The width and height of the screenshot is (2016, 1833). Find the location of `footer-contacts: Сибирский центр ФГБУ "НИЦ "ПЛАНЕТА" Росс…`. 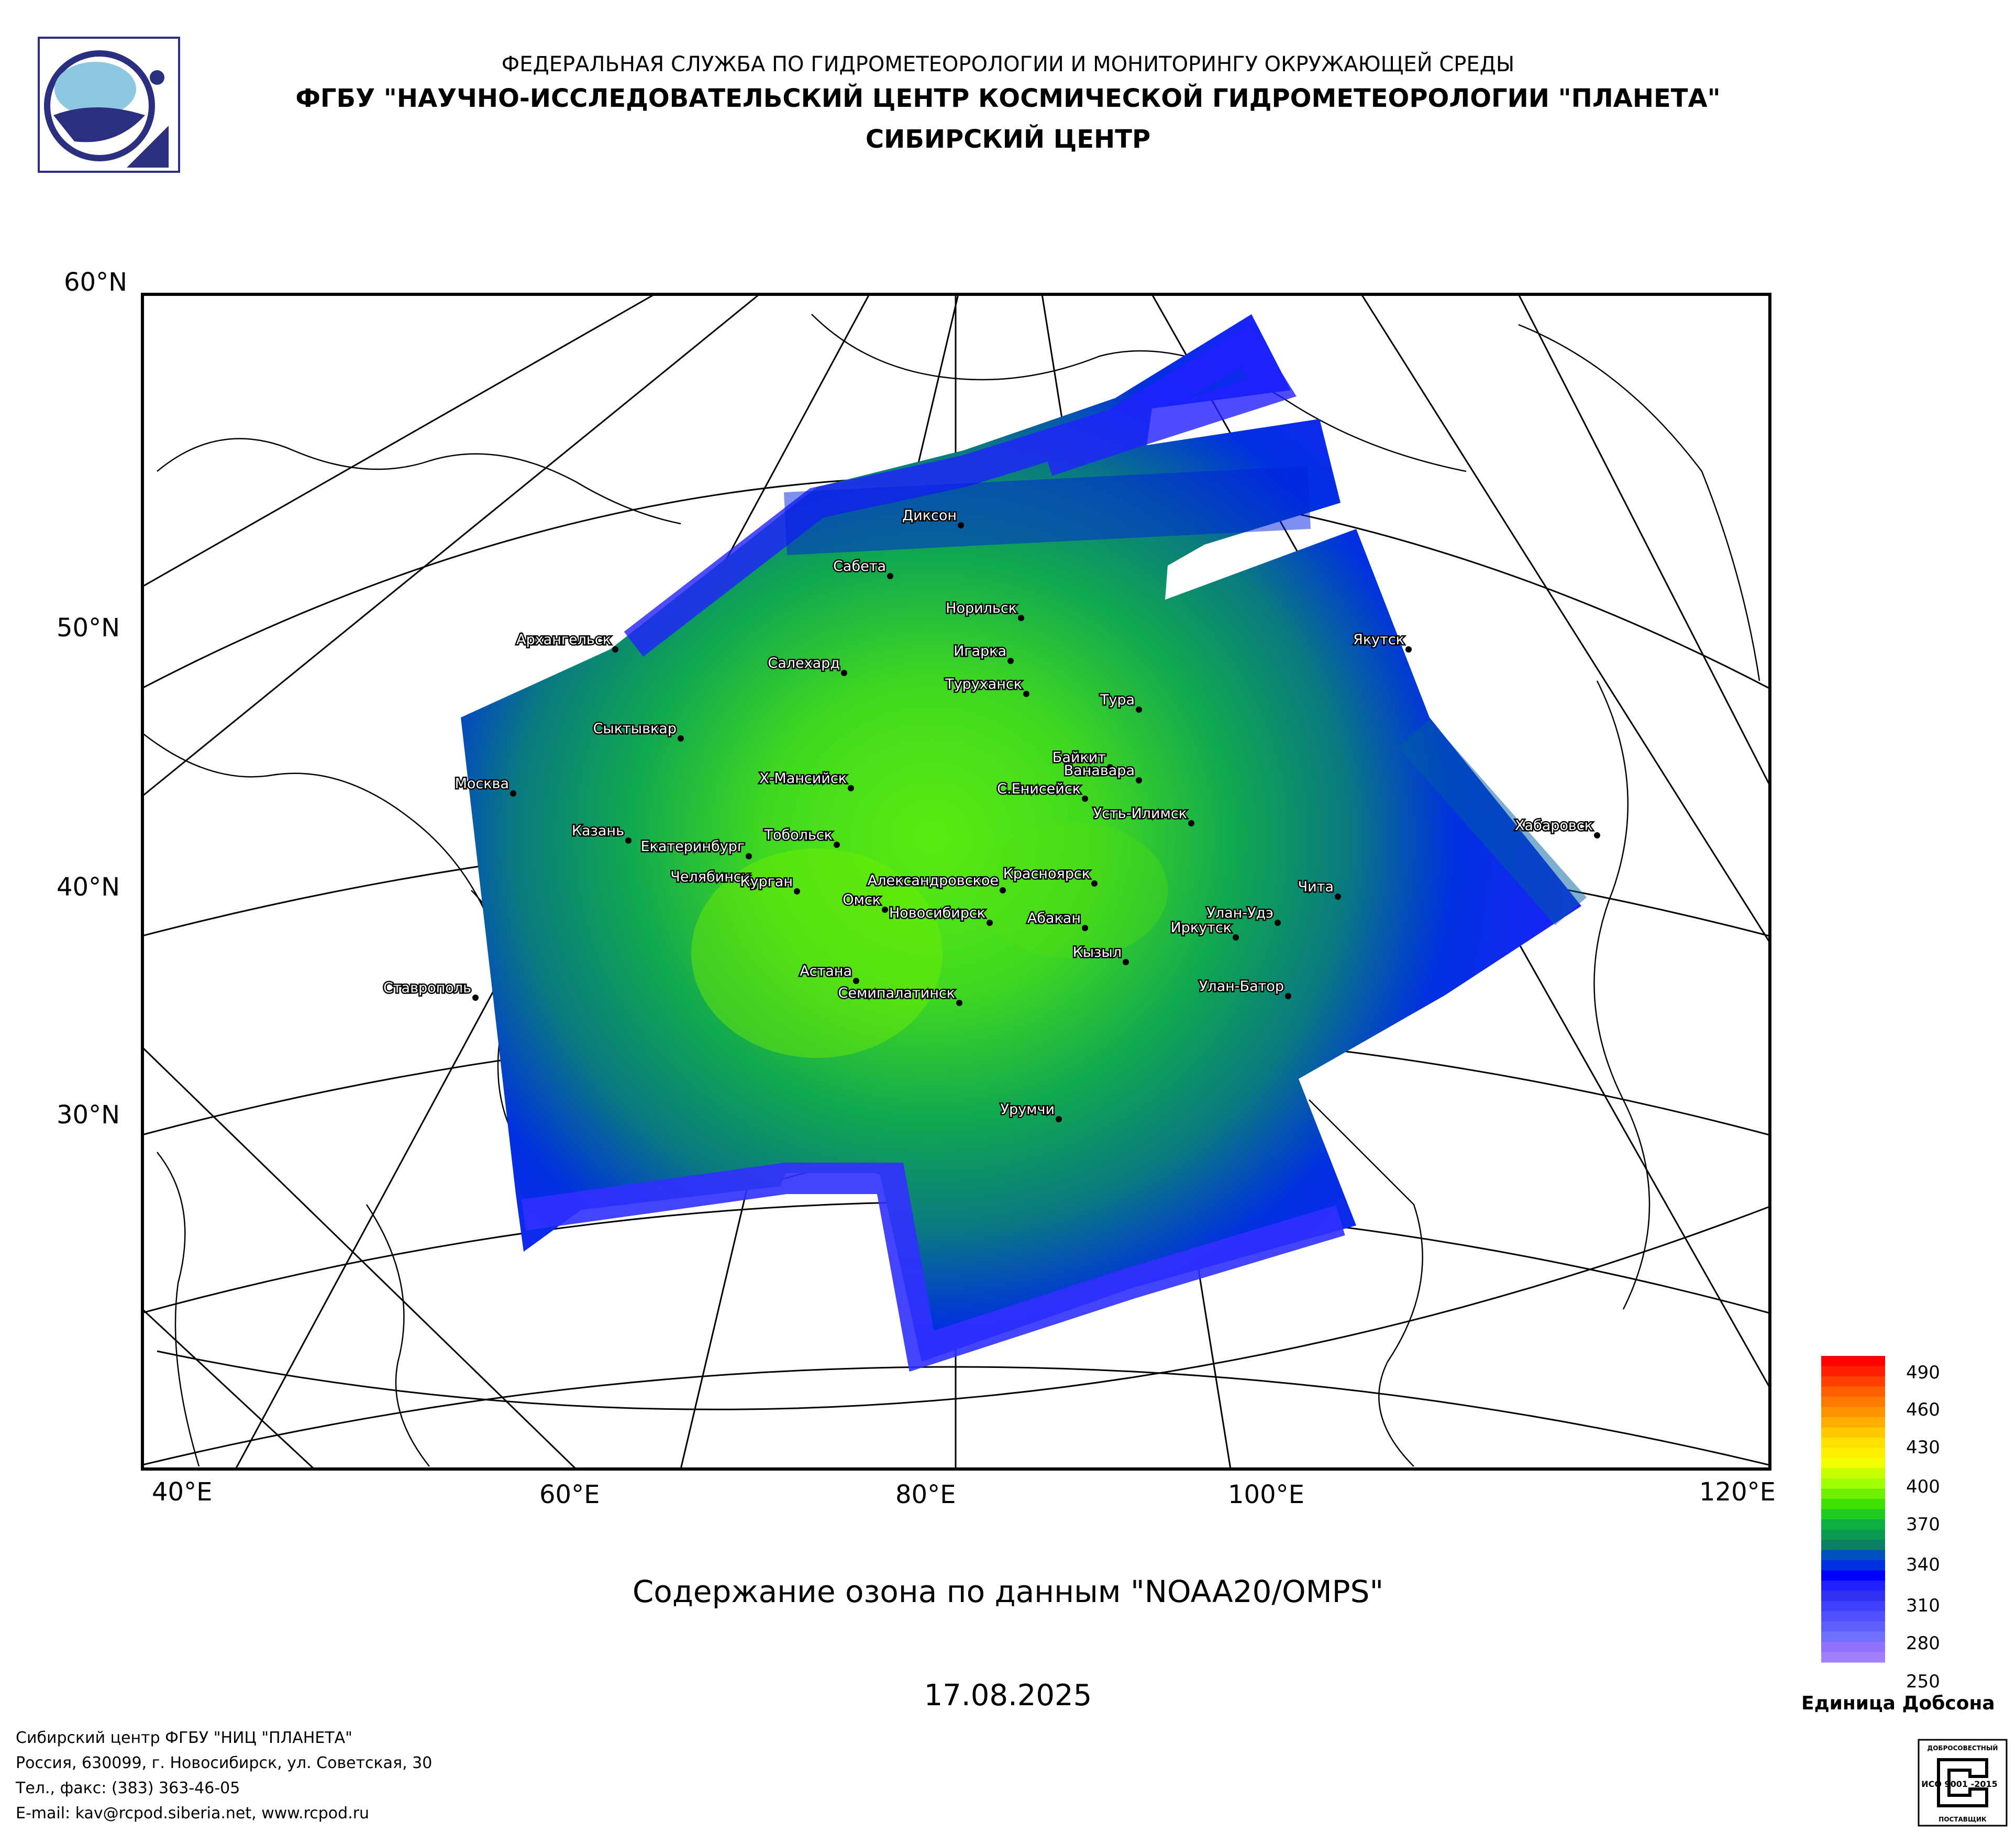

footer-contacts: Сибирский центр ФГБУ "НИЦ "ПЛАНЕТА" Росс… is located at coordinates (224, 1776).